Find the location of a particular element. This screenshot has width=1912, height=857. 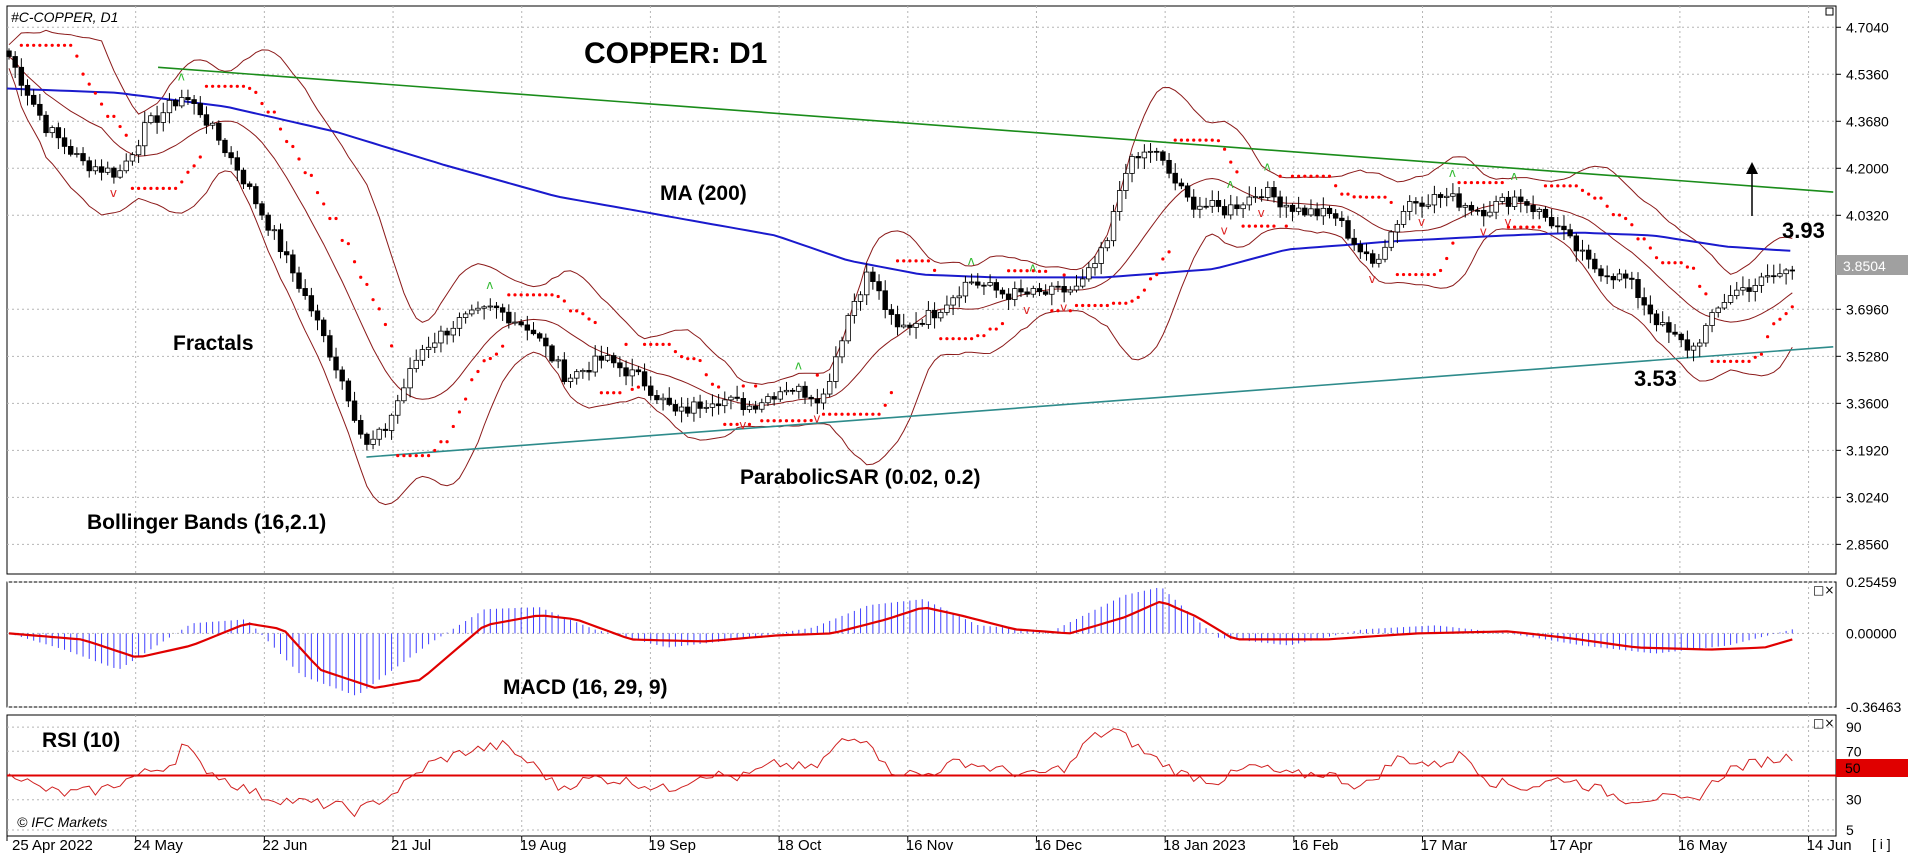

axis-suffix: [ i ] is located at coordinates (1881, 844).